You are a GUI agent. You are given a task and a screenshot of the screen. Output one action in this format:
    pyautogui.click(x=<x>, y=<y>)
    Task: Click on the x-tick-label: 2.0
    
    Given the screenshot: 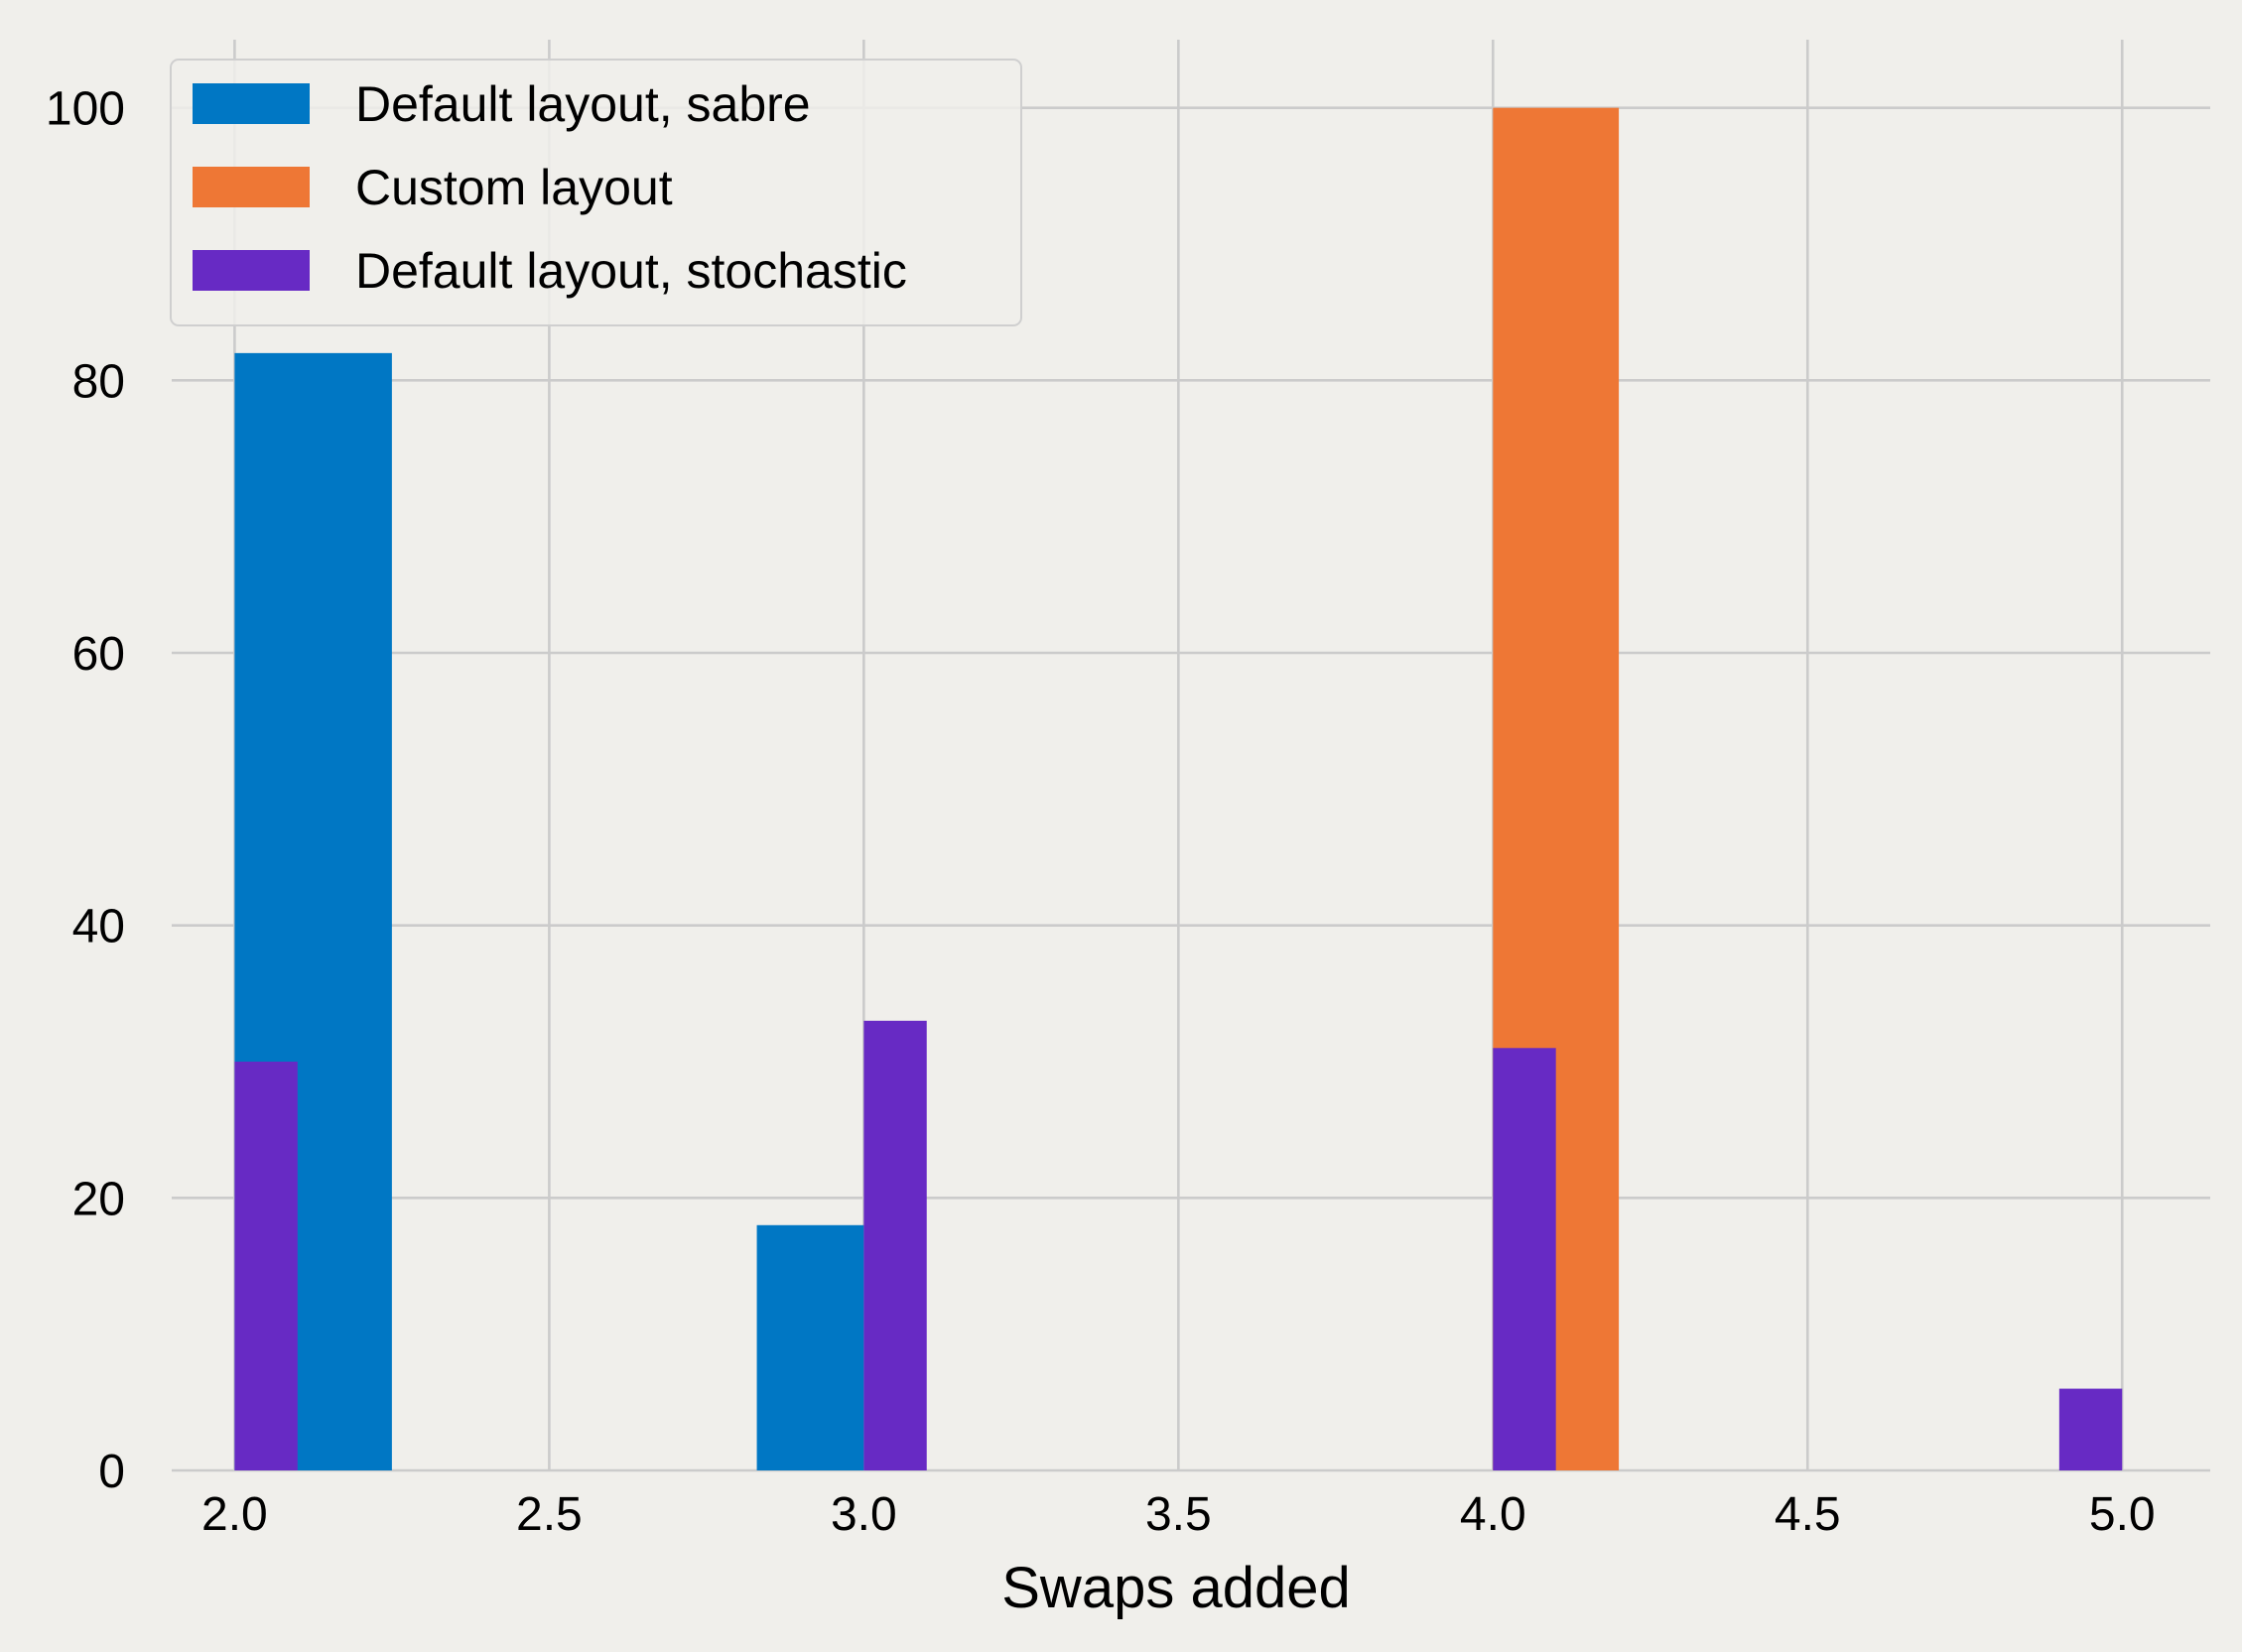 What is the action you would take?
    pyautogui.click(x=234, y=1514)
    